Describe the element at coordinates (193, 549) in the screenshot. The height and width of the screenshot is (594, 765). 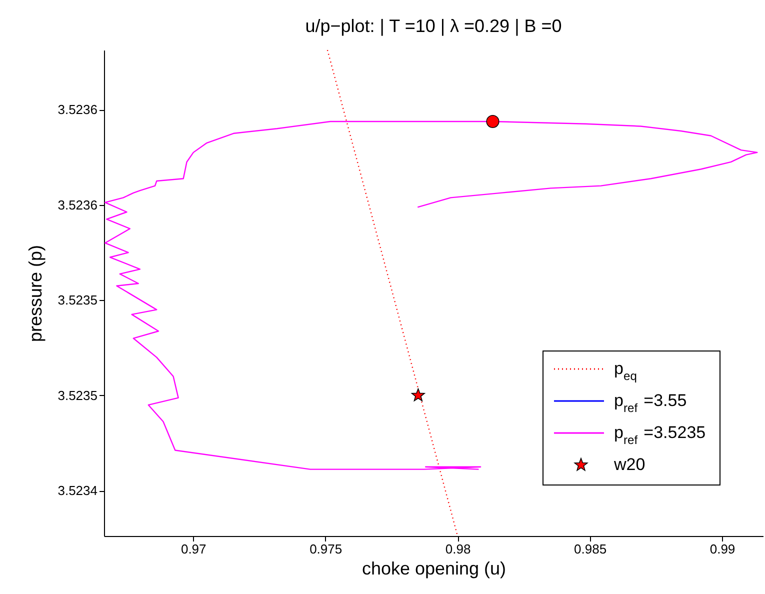
I see `x-tick-label: 0.97` at that location.